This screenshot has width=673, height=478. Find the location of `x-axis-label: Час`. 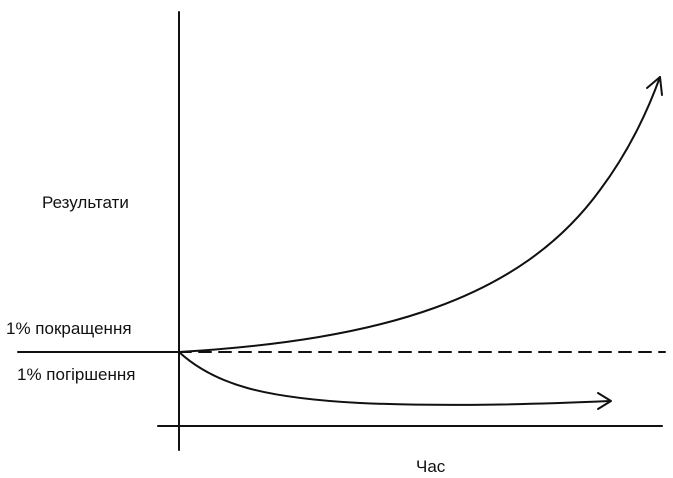

x-axis-label: Час is located at coordinates (431, 466).